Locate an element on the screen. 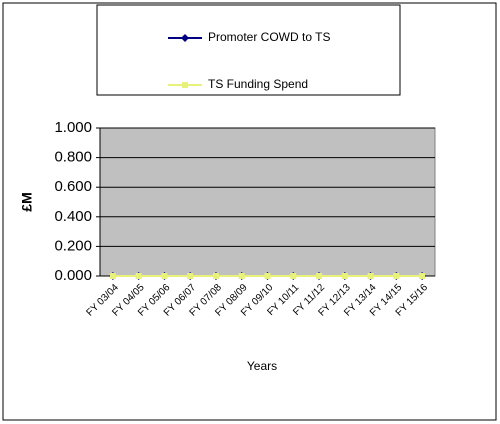 The width and height of the screenshot is (500, 424). y-axis-title: £M is located at coordinates (27, 201).